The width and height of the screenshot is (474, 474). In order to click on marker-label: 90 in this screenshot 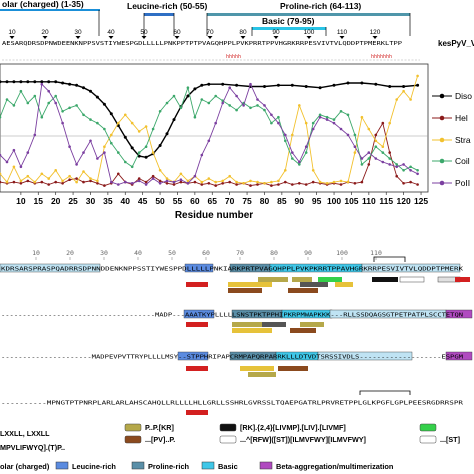, I will do `click(276, 32)`.